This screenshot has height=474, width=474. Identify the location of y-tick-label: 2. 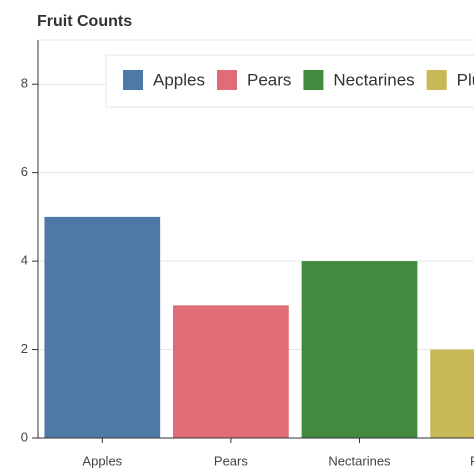
(24, 348).